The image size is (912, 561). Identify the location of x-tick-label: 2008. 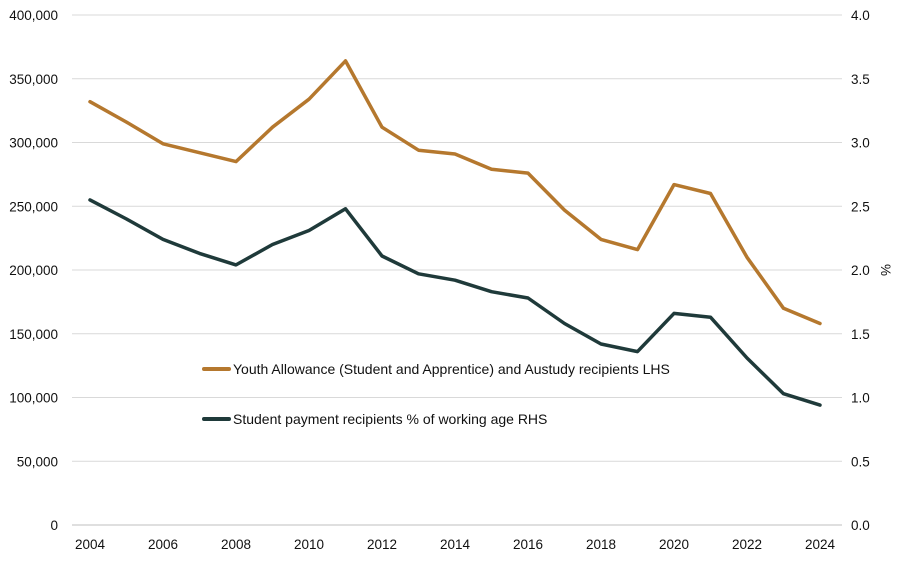
(236, 544).